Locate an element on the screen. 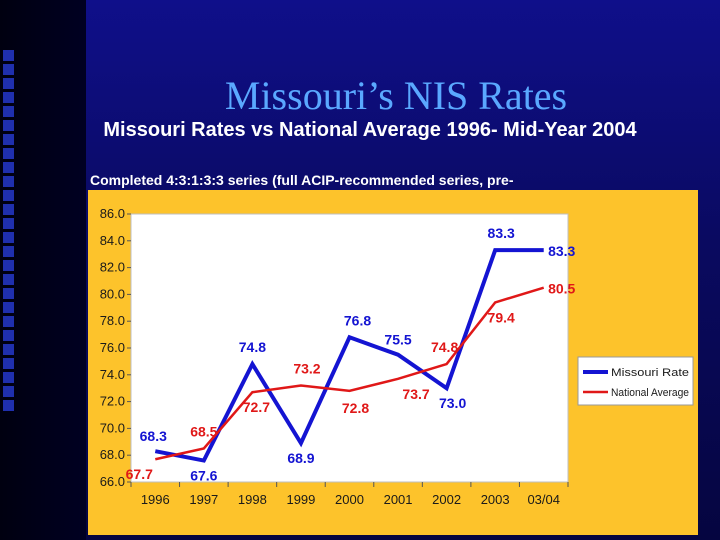 The image size is (720, 540). data-label: 72.7 is located at coordinates (256, 407).